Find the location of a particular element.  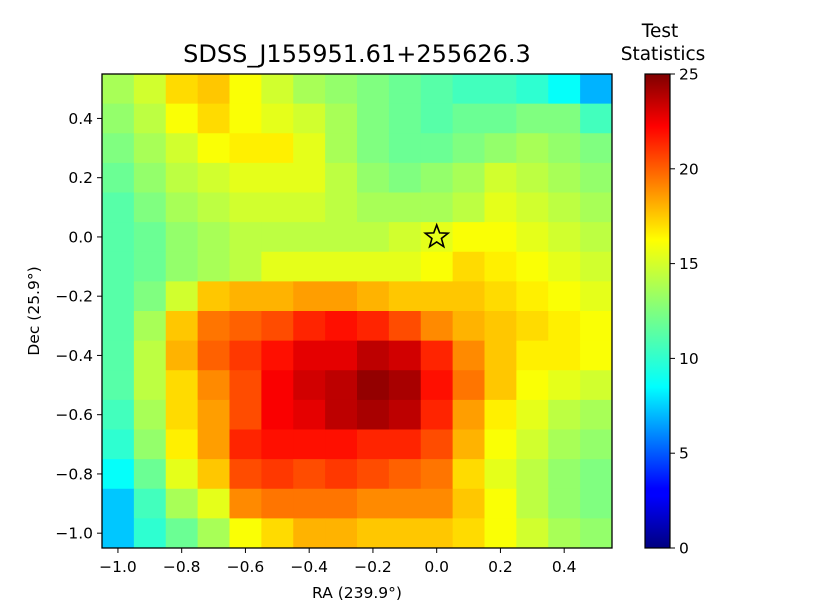

y-tick-label: −0.4 is located at coordinates (74, 356).